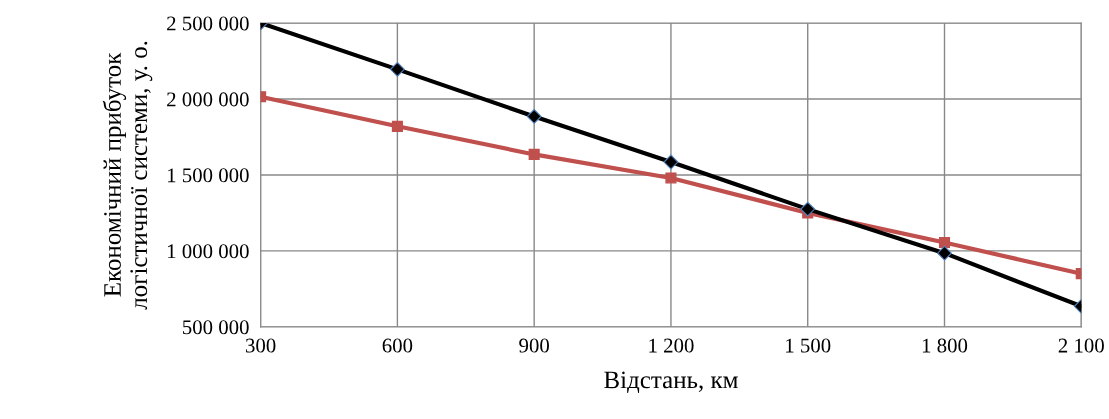 The height and width of the screenshot is (419, 1109). Describe the element at coordinates (808, 345) in the screenshot. I see `x-tick-label: 1 500` at that location.